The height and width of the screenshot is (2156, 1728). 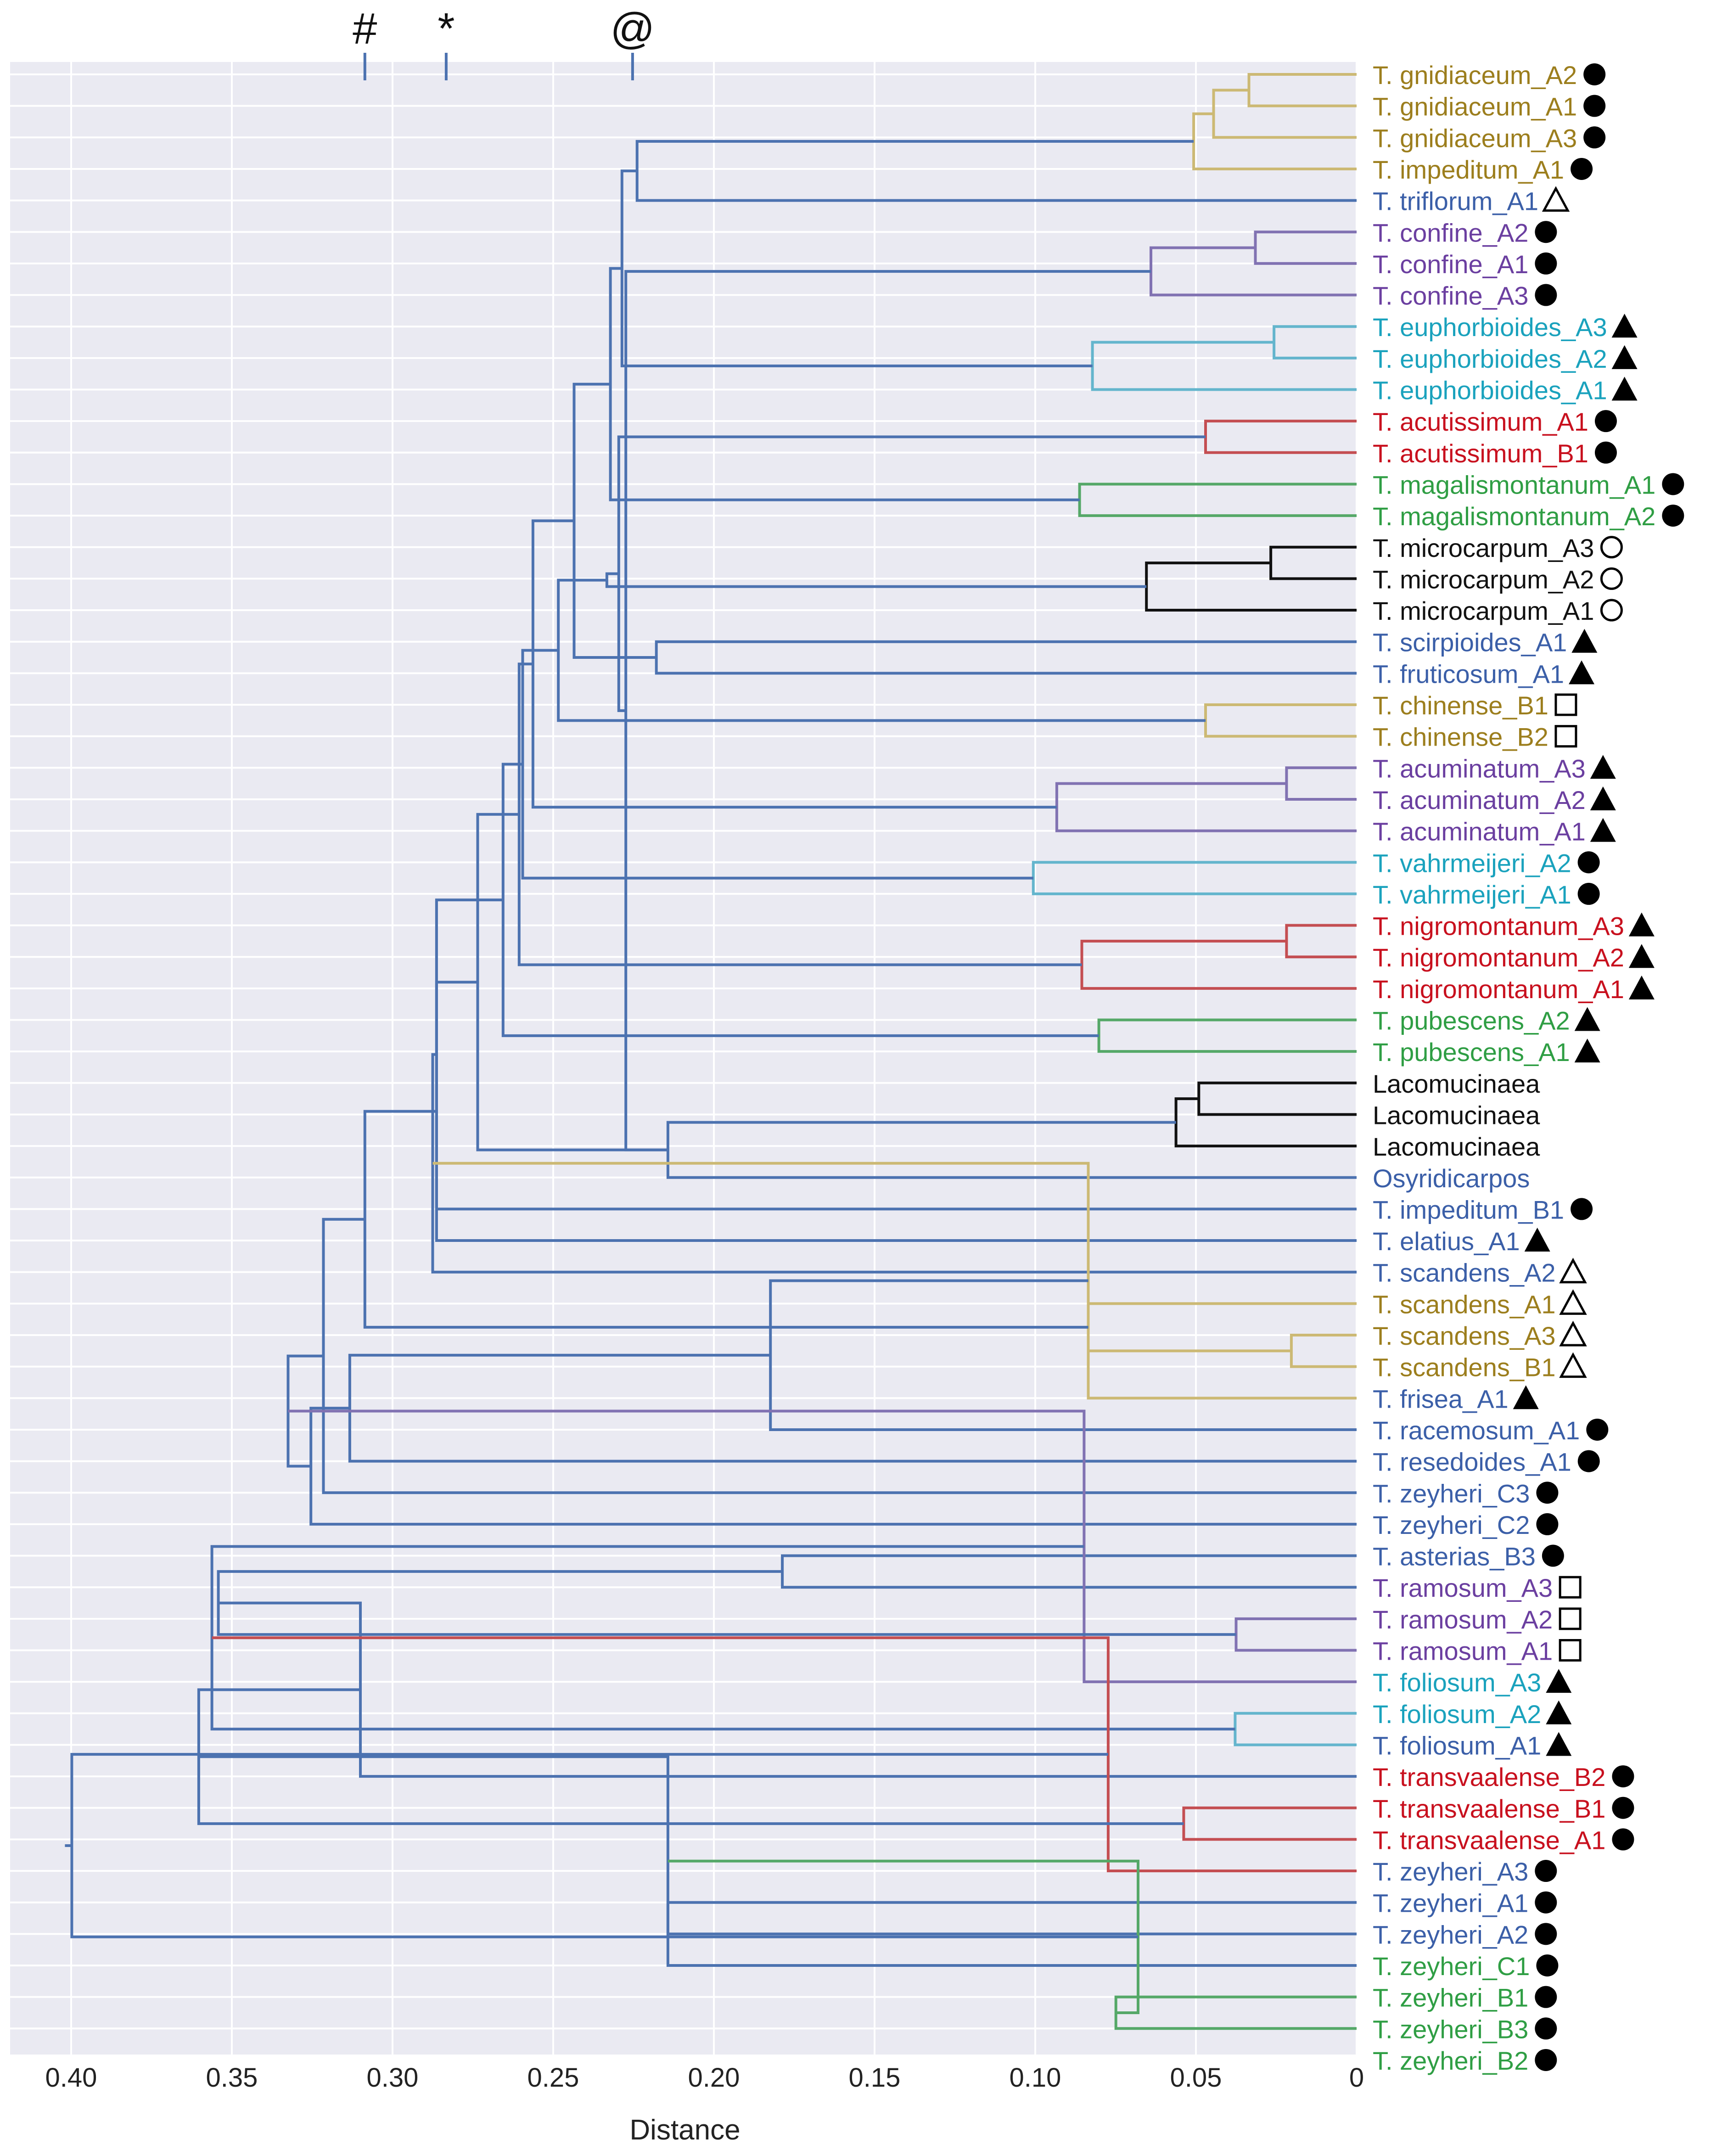 I want to click on leaf-label: T. zeyheri_B3, so click(x=1450, y=2029).